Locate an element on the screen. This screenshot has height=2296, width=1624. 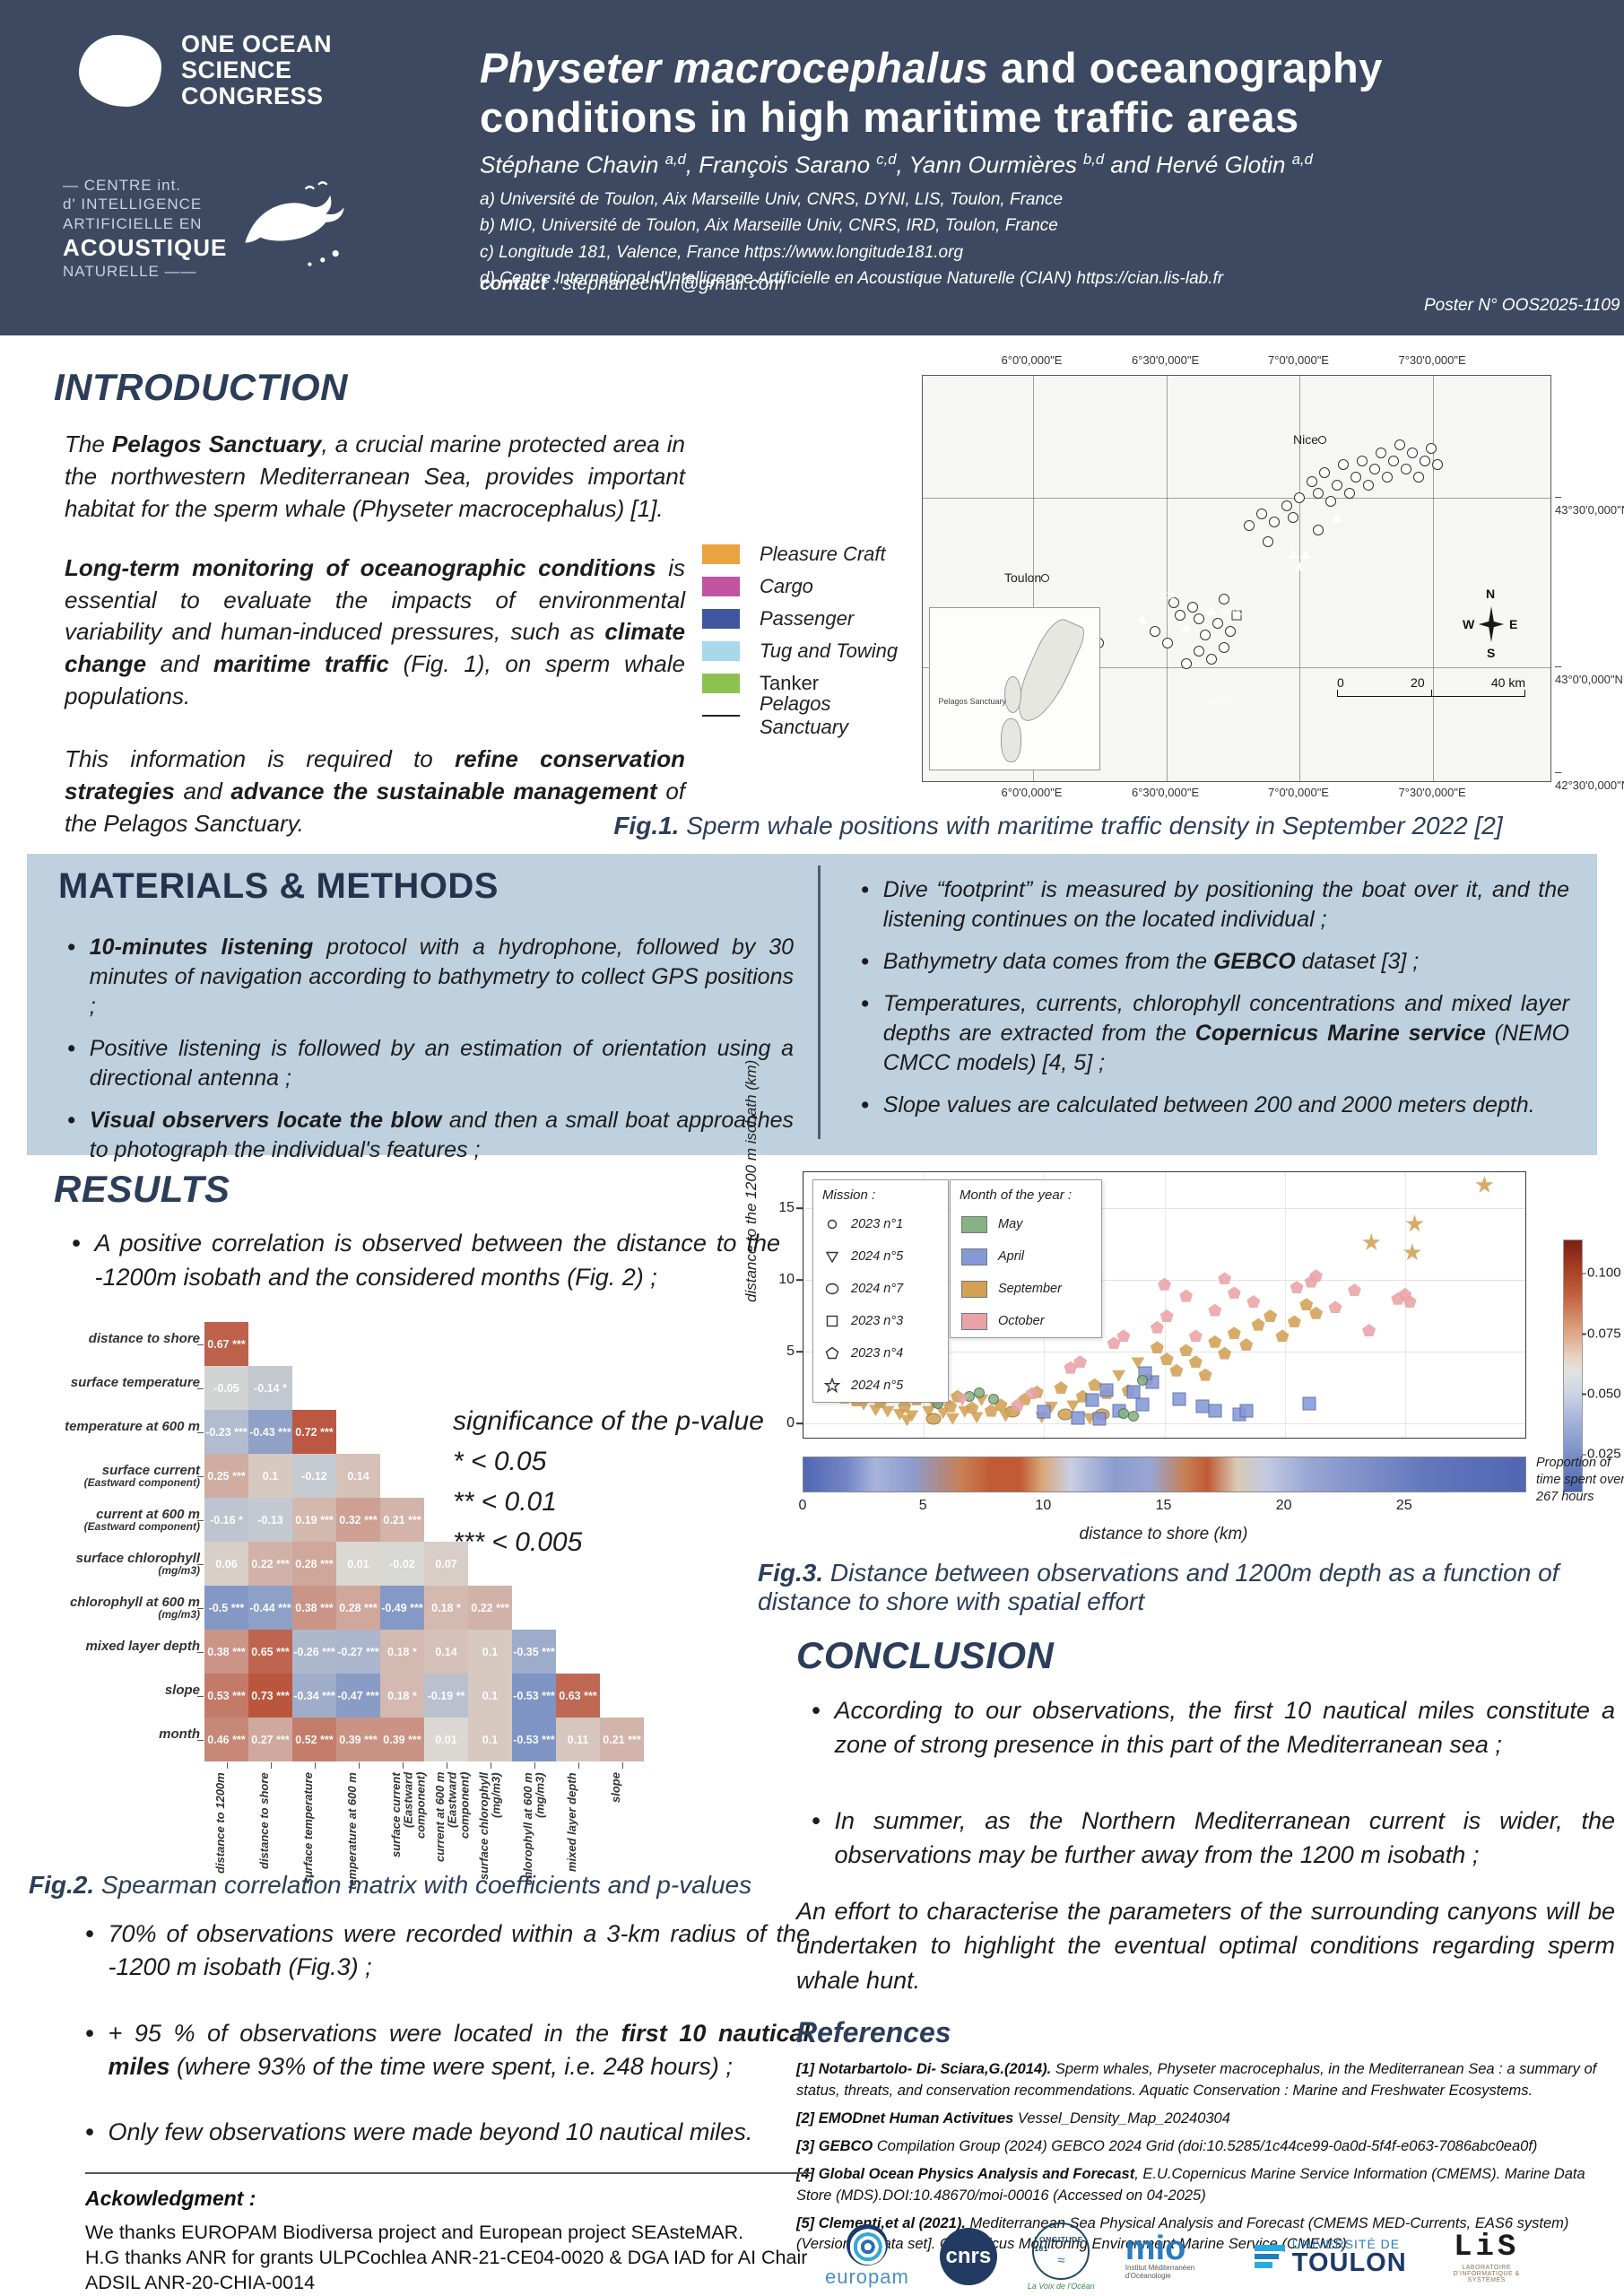
matrix-row-label: current at 600 m (Eastward component) is located at coordinates (141, 1520).